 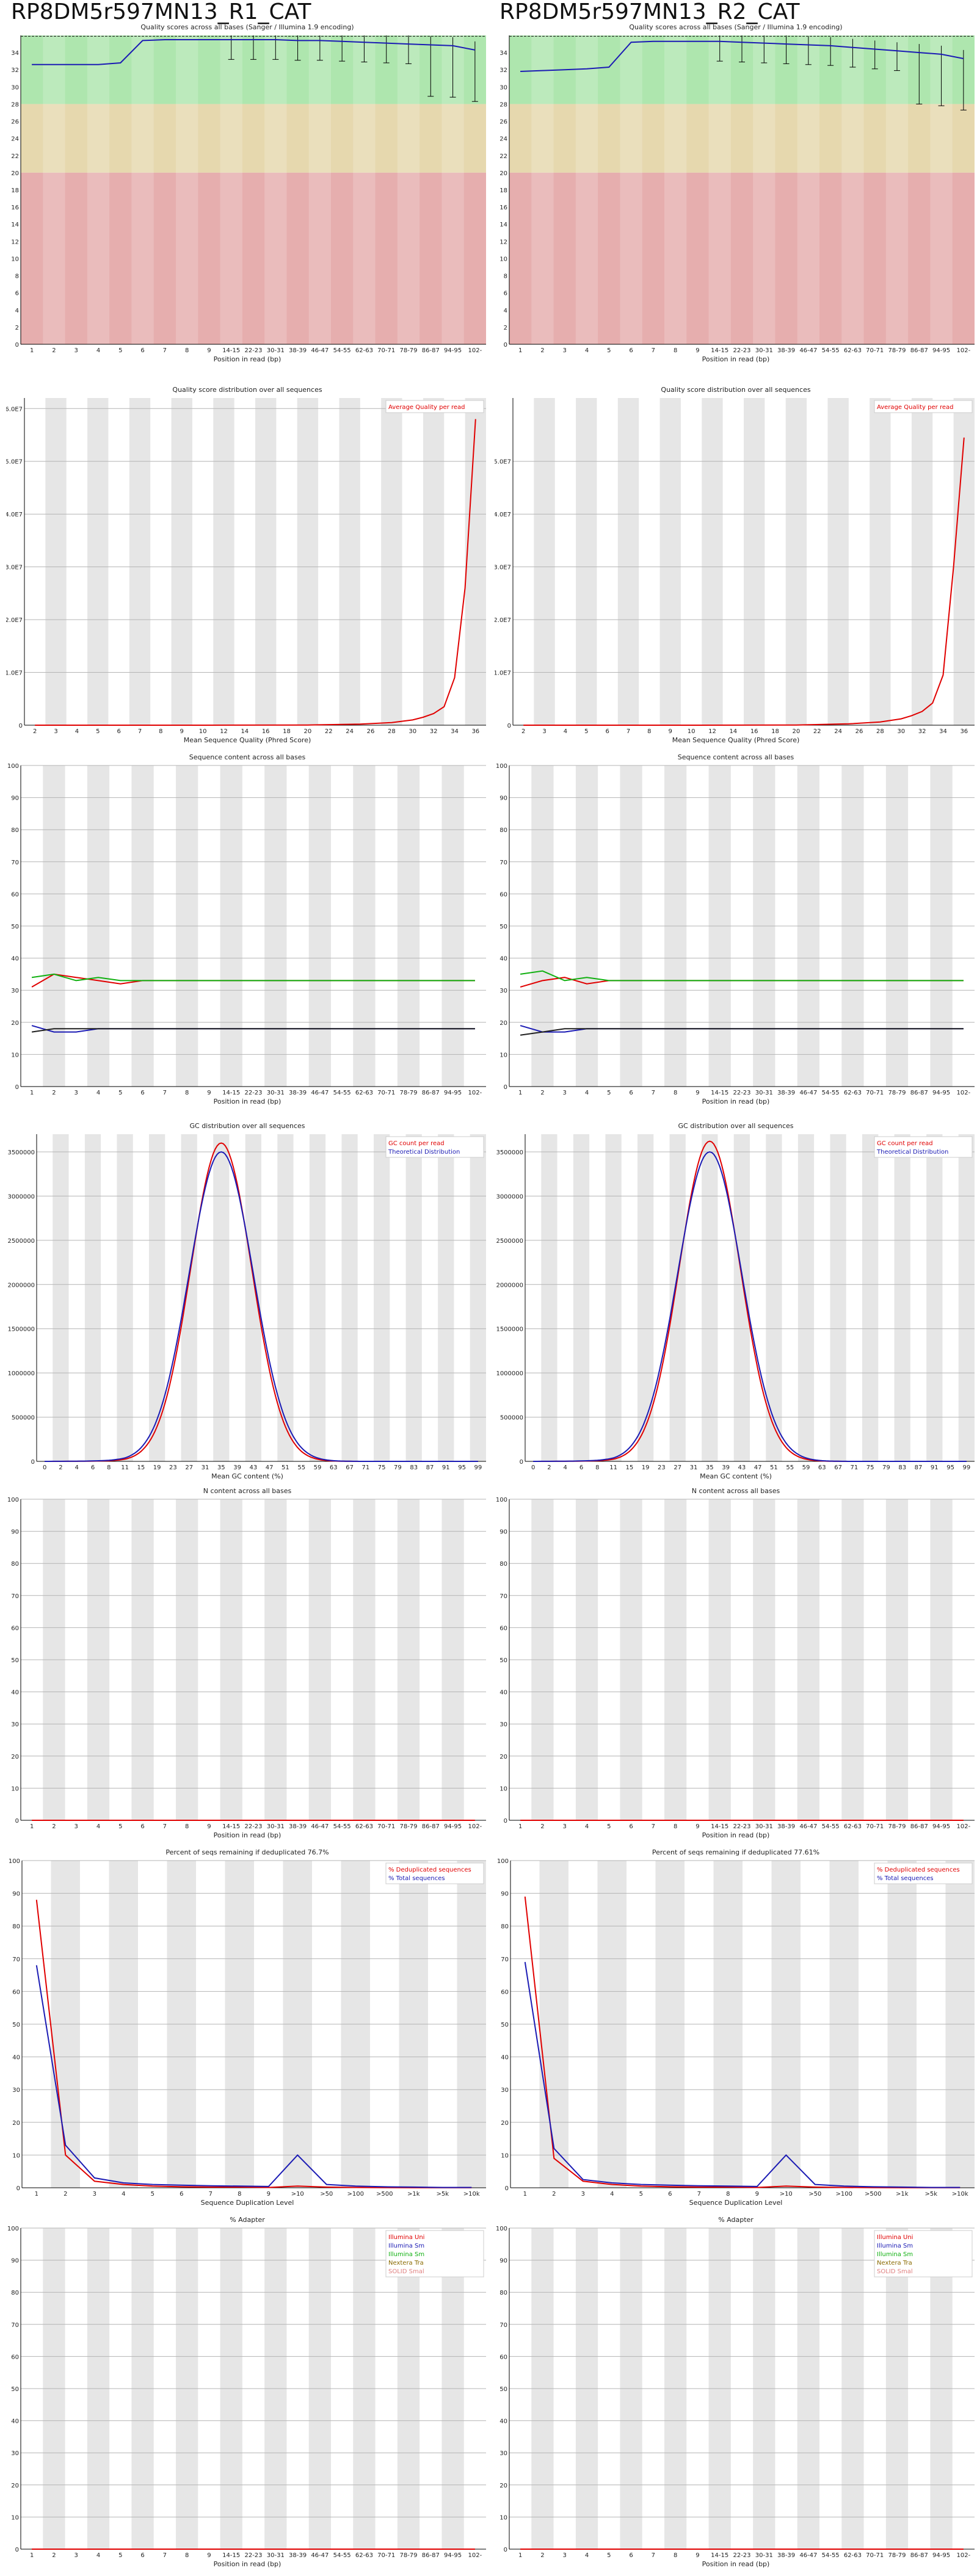 What do you see at coordinates (17, 311) in the screenshot?
I see `y-tick-label: 4` at bounding box center [17, 311].